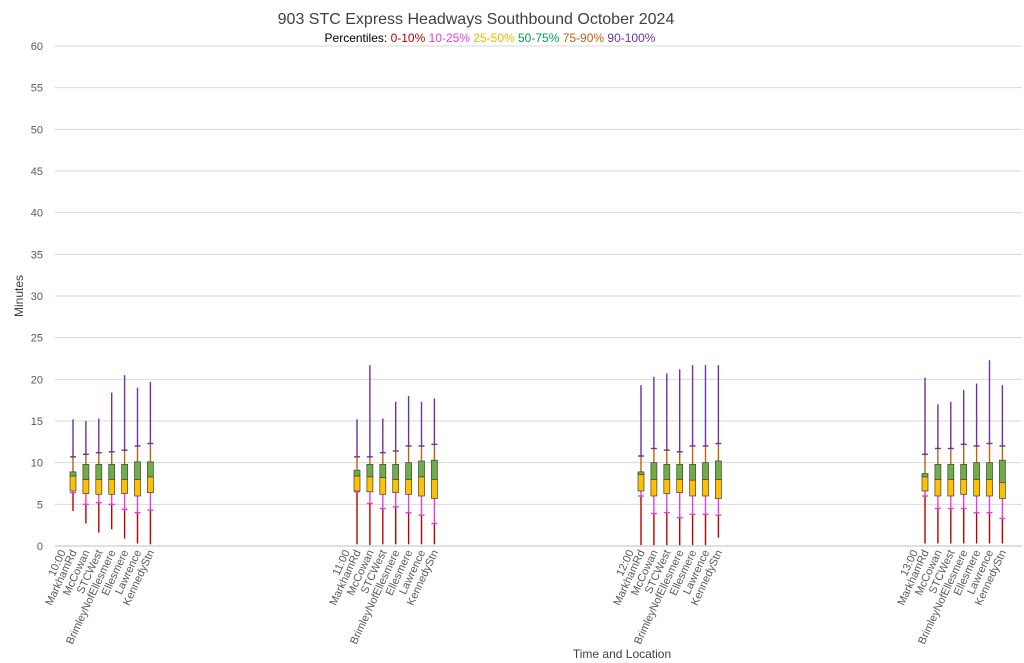  I want to click on legend-item-75-90%: 75-90%, so click(585, 38).